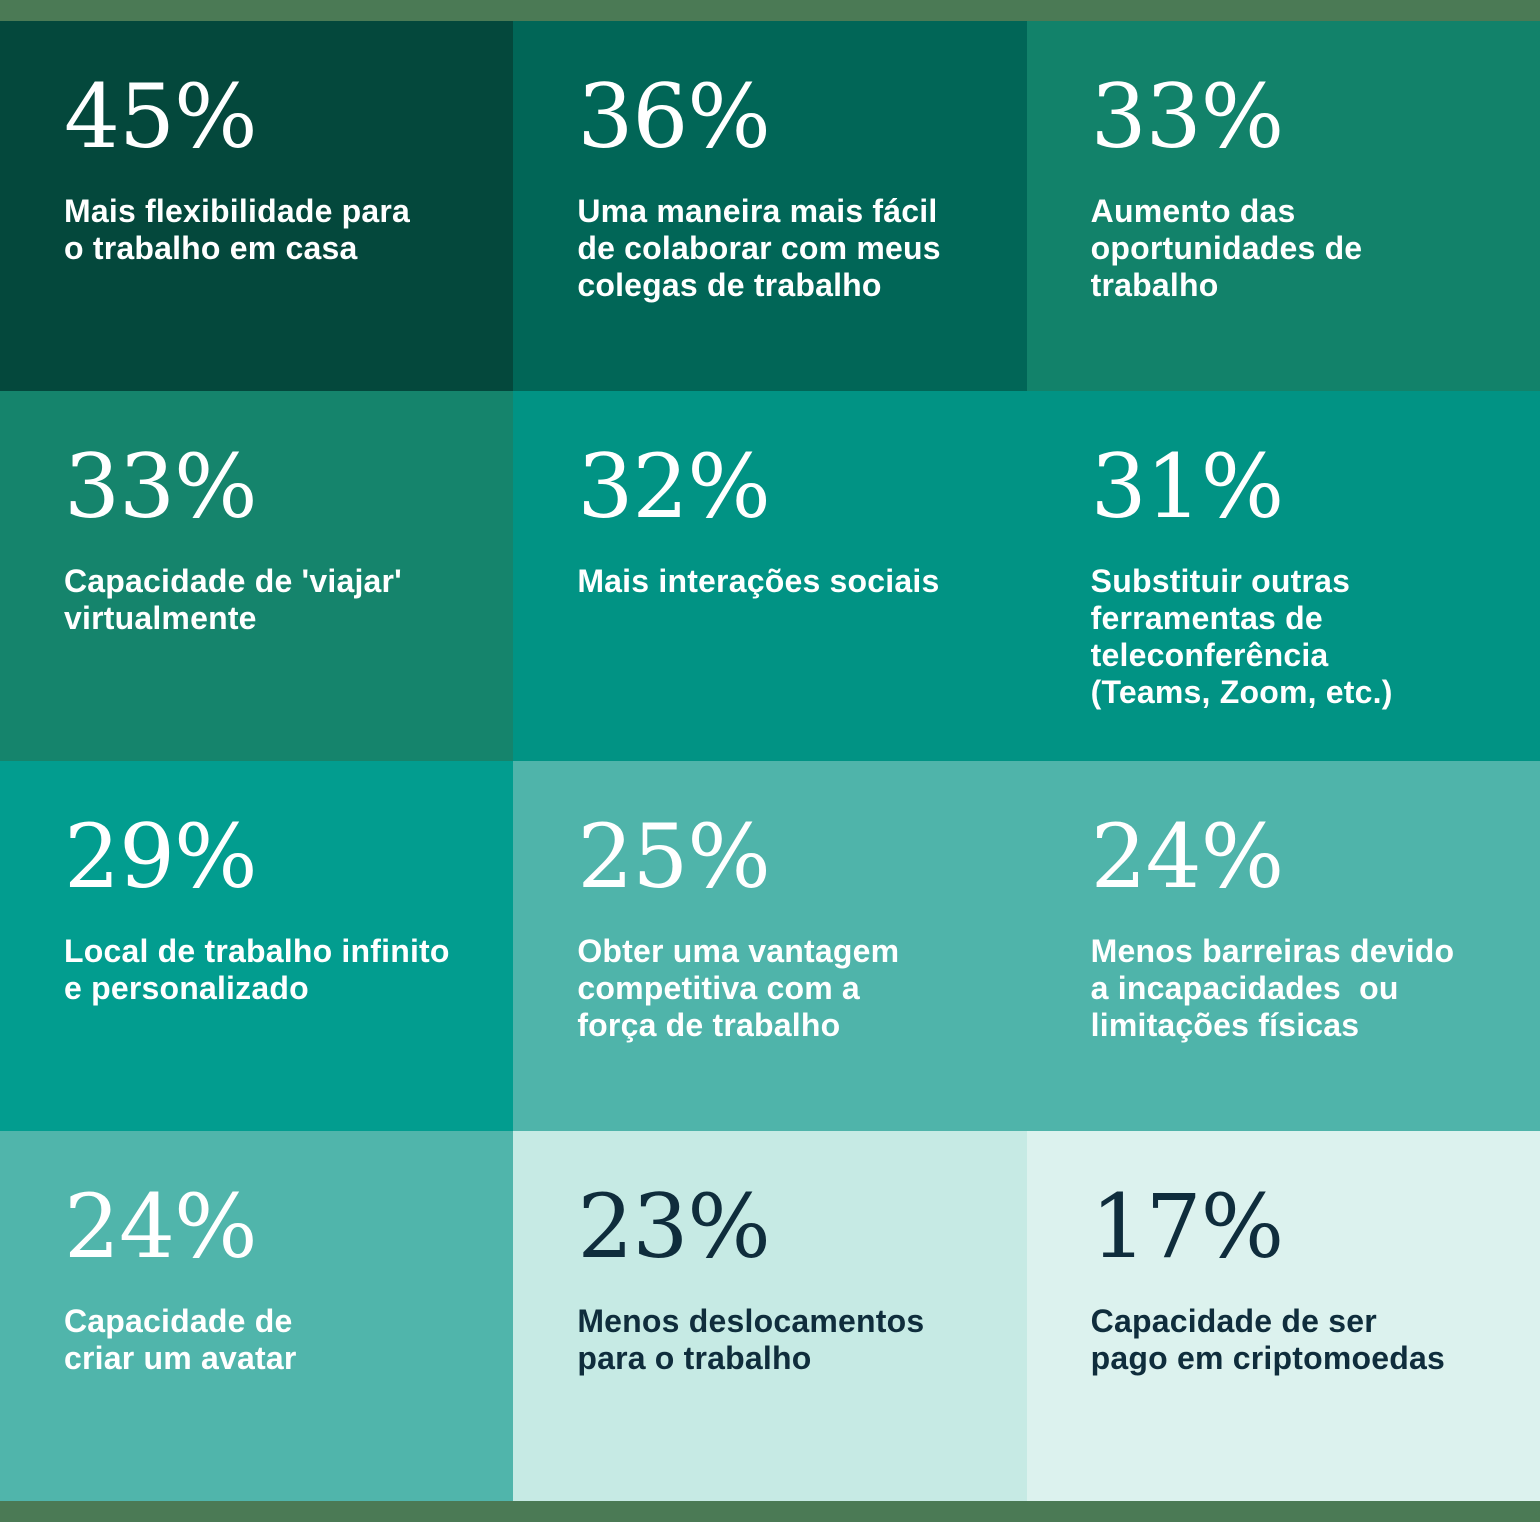 This screenshot has width=1540, height=1522. I want to click on stat-cell: 23% Menos deslocamentos para o trabalho, so click(770, 1316).